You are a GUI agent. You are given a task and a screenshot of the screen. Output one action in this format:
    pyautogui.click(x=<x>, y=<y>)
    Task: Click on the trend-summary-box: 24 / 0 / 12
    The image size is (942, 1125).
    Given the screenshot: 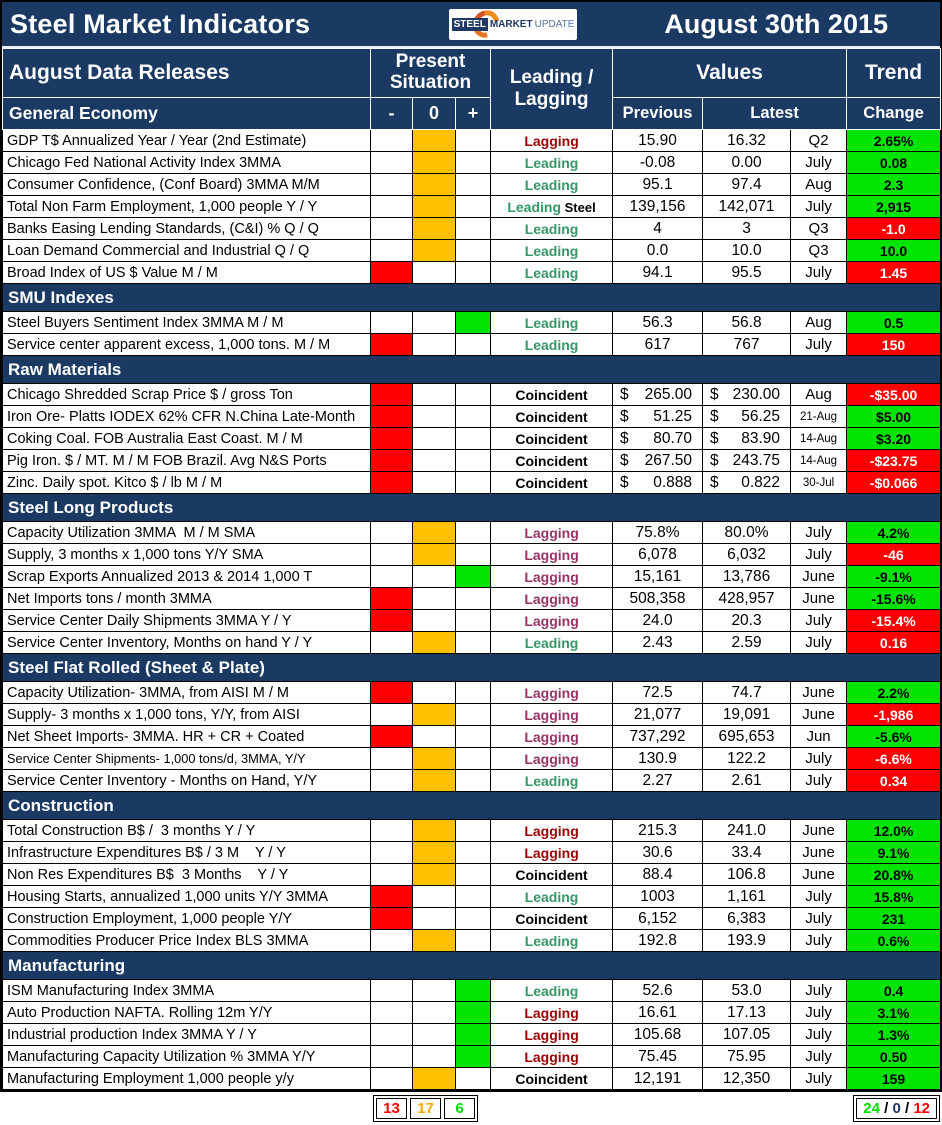 What is the action you would take?
    pyautogui.click(x=896, y=1108)
    